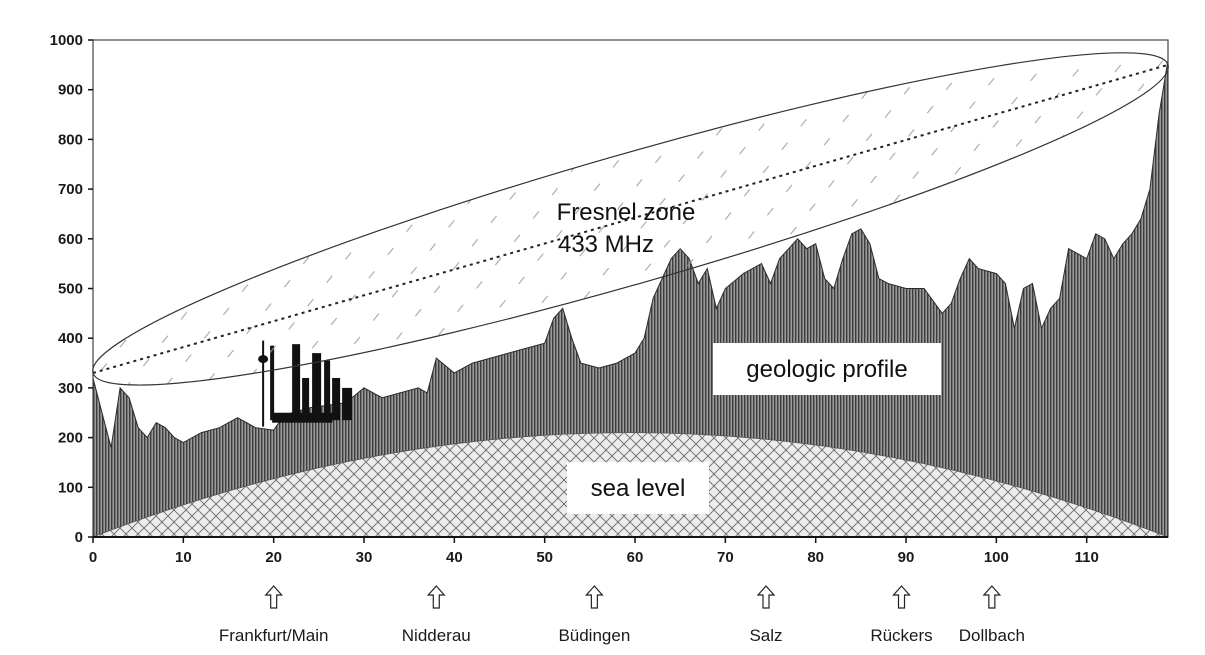 The width and height of the screenshot is (1205, 655). What do you see at coordinates (183, 557) in the screenshot?
I see `x-tick-label: 10` at bounding box center [183, 557].